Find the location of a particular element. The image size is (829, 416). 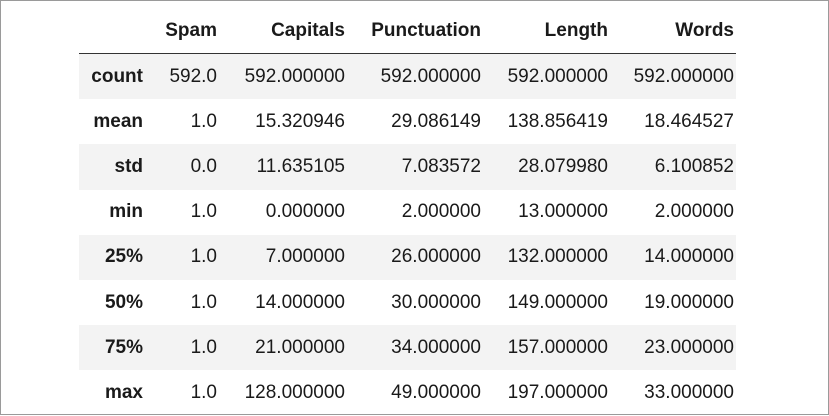

table-cell: 28.079980 is located at coordinates (546, 167).